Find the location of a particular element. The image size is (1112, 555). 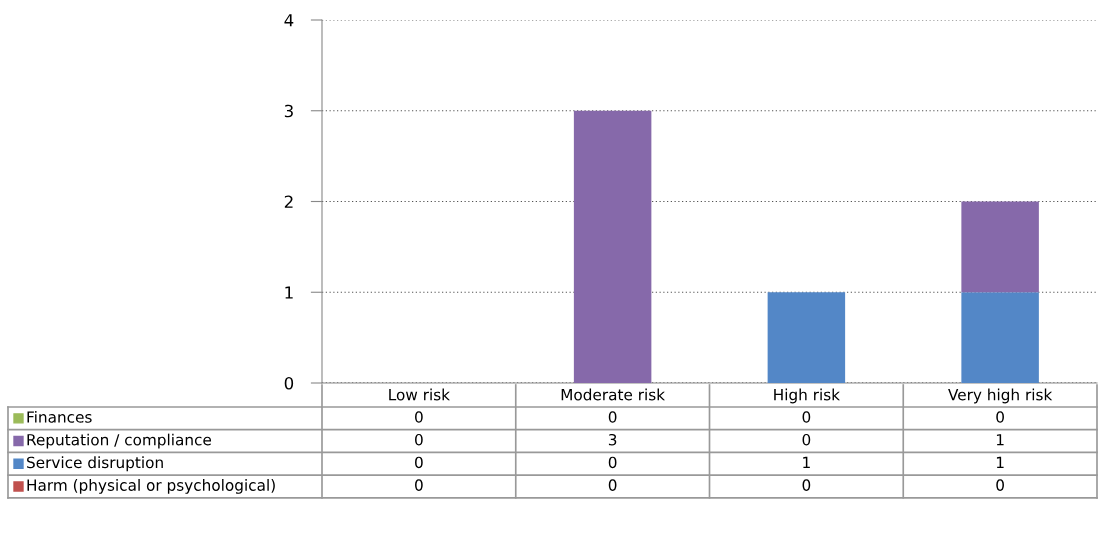

data-label: 3 is located at coordinates (612, 439).